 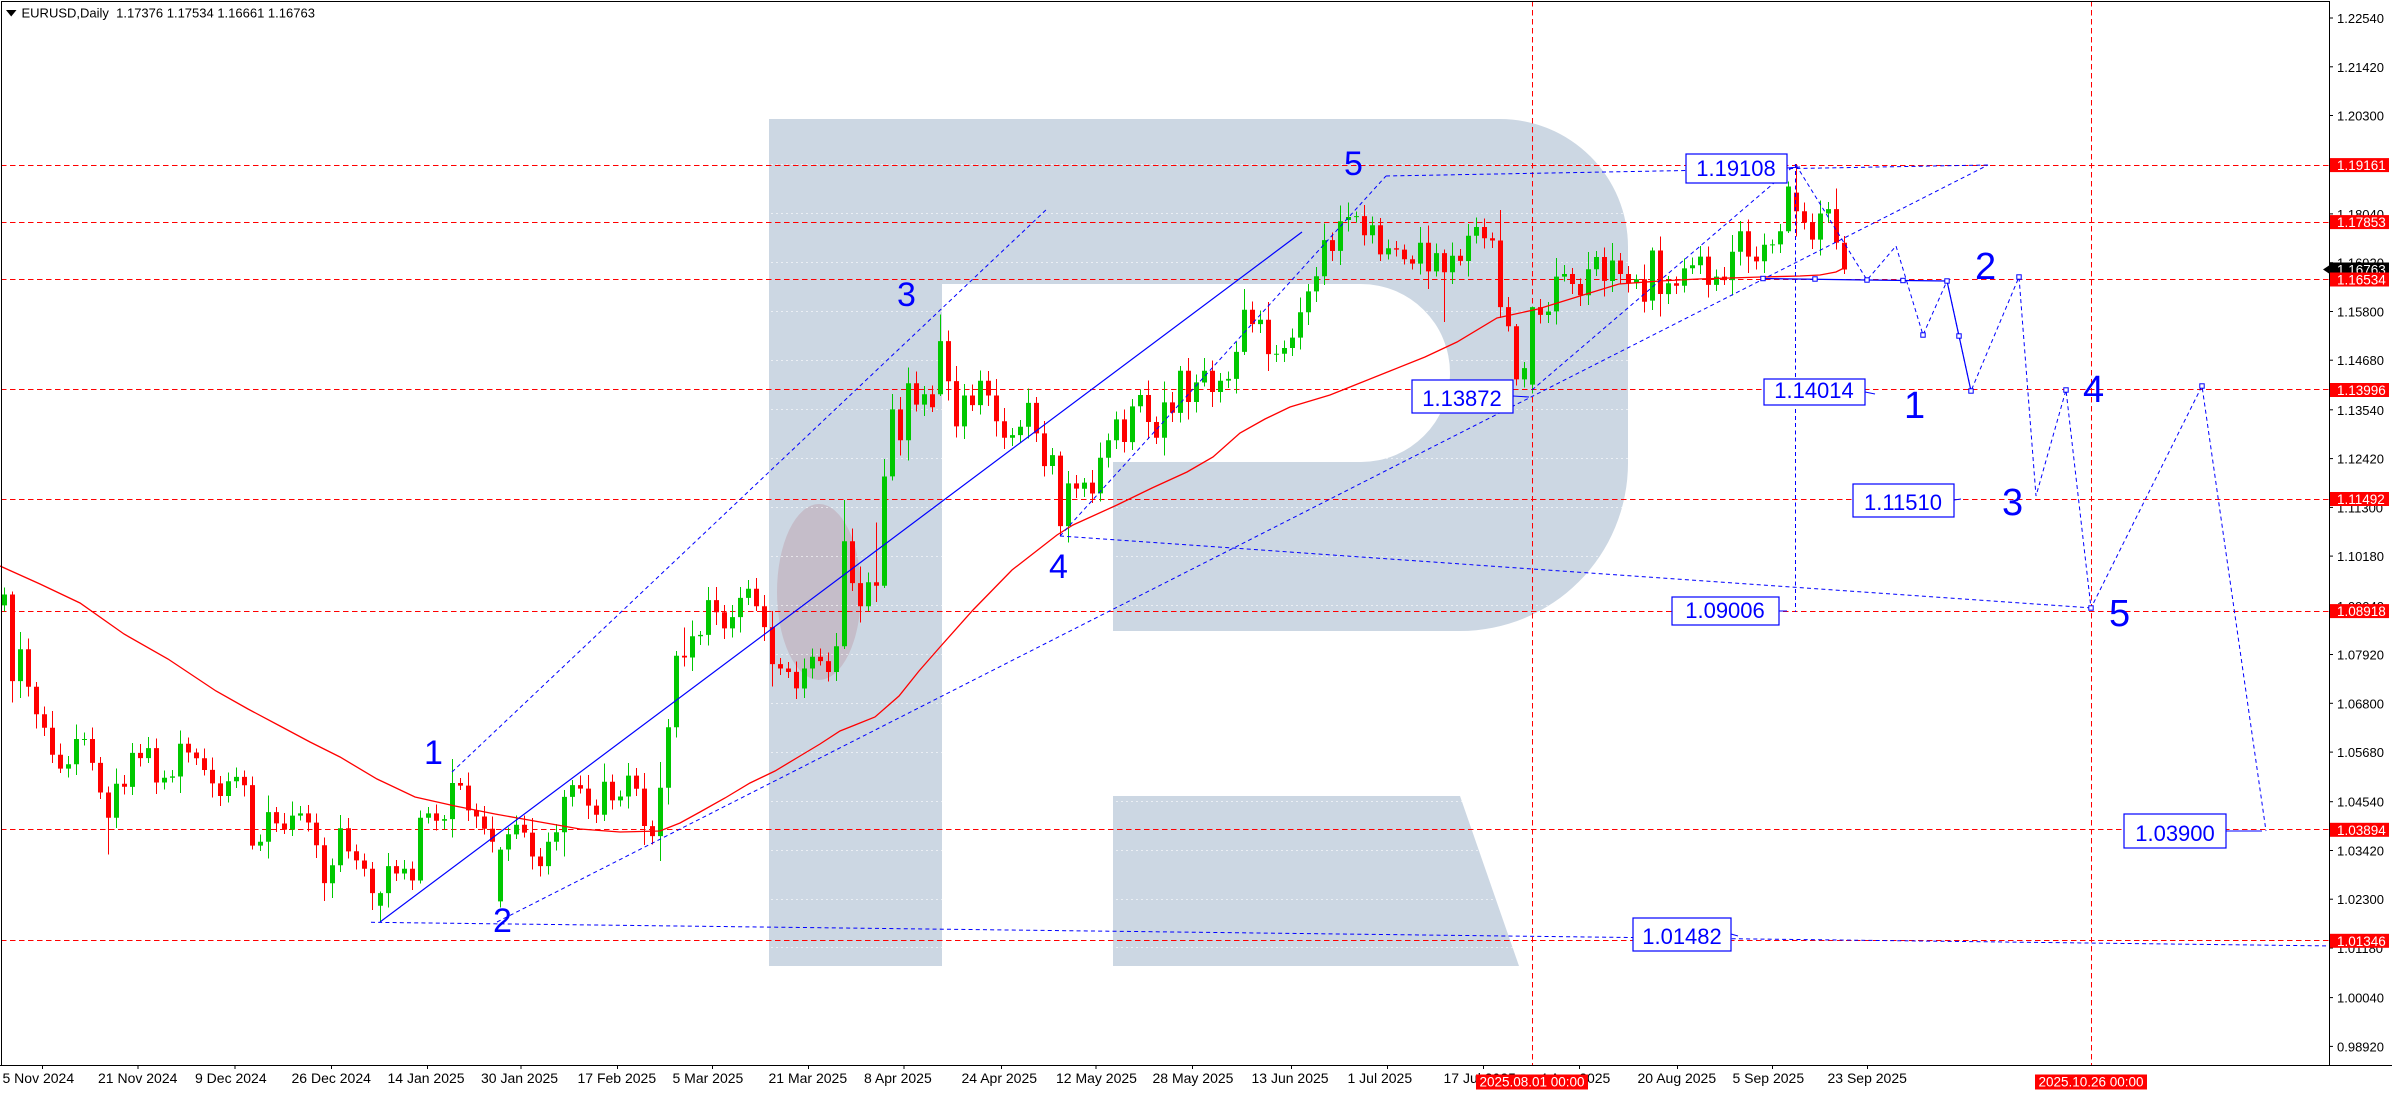 What do you see at coordinates (2090, 1082) in the screenshot?
I see `svg-text: 2025.10.26 00:00` at bounding box center [2090, 1082].